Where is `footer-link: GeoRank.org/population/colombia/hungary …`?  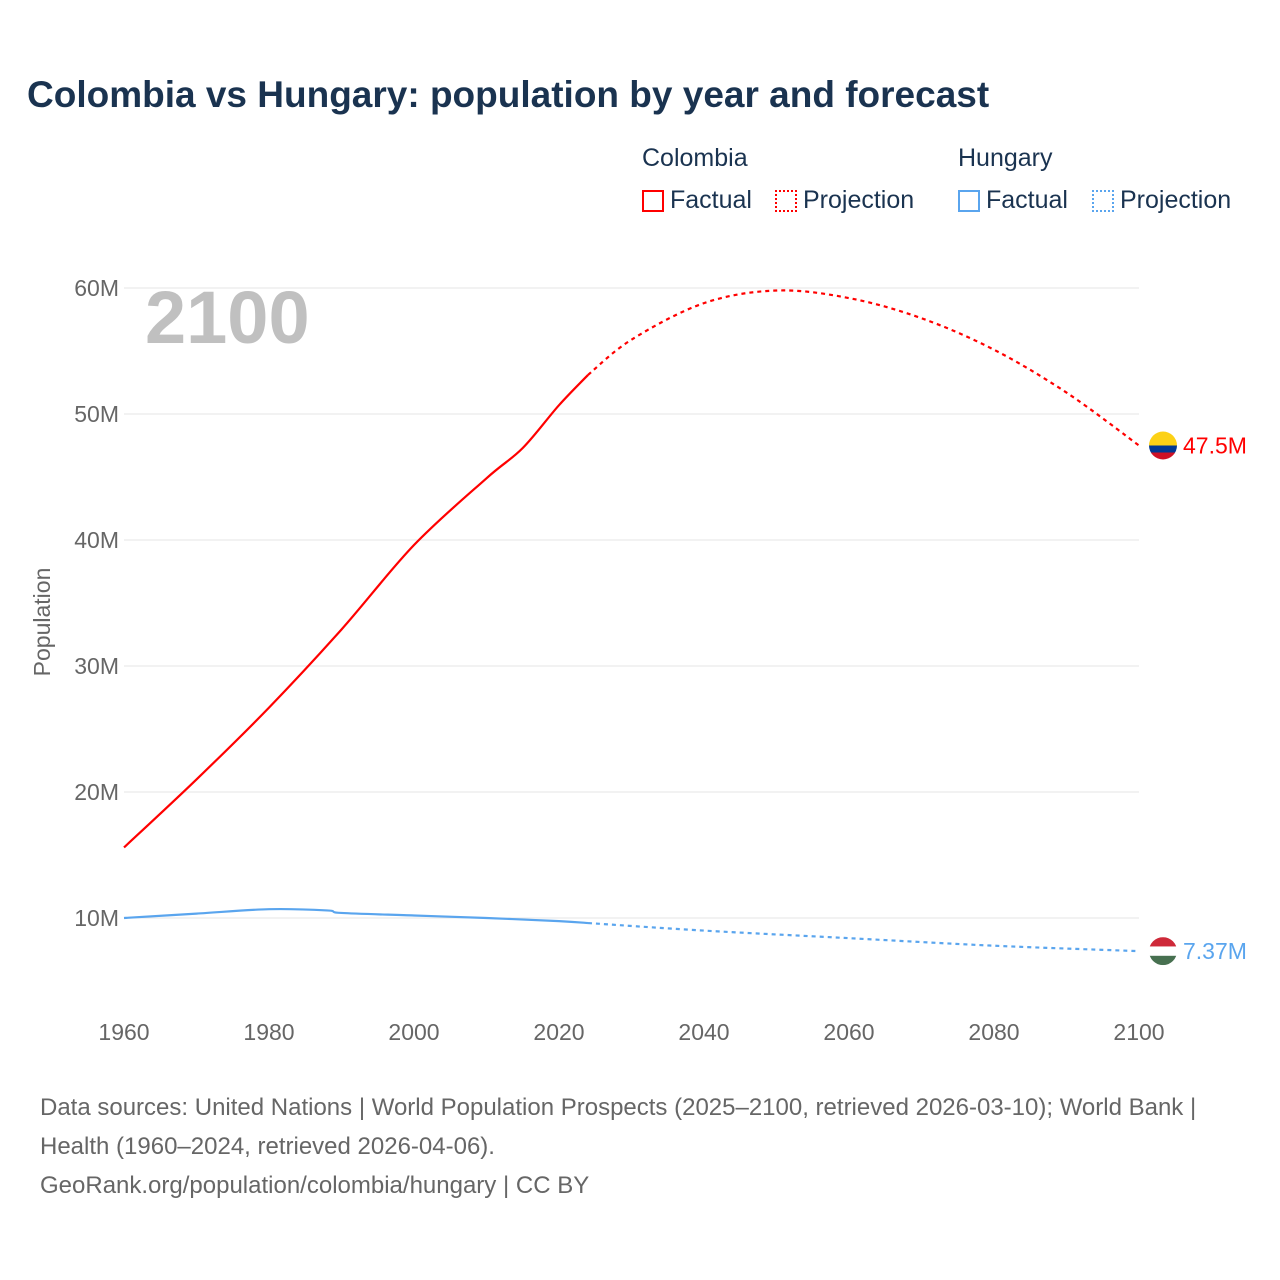
footer-link: GeoRank.org/population/colombia/hungary … is located at coordinates (315, 1185).